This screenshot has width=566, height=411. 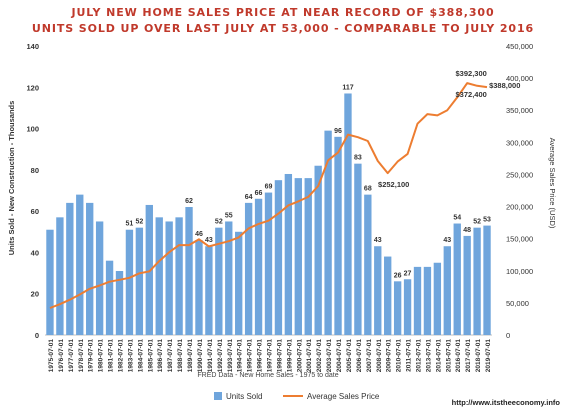 I want to click on y-right-tick-label: 400,000, so click(x=519, y=78).